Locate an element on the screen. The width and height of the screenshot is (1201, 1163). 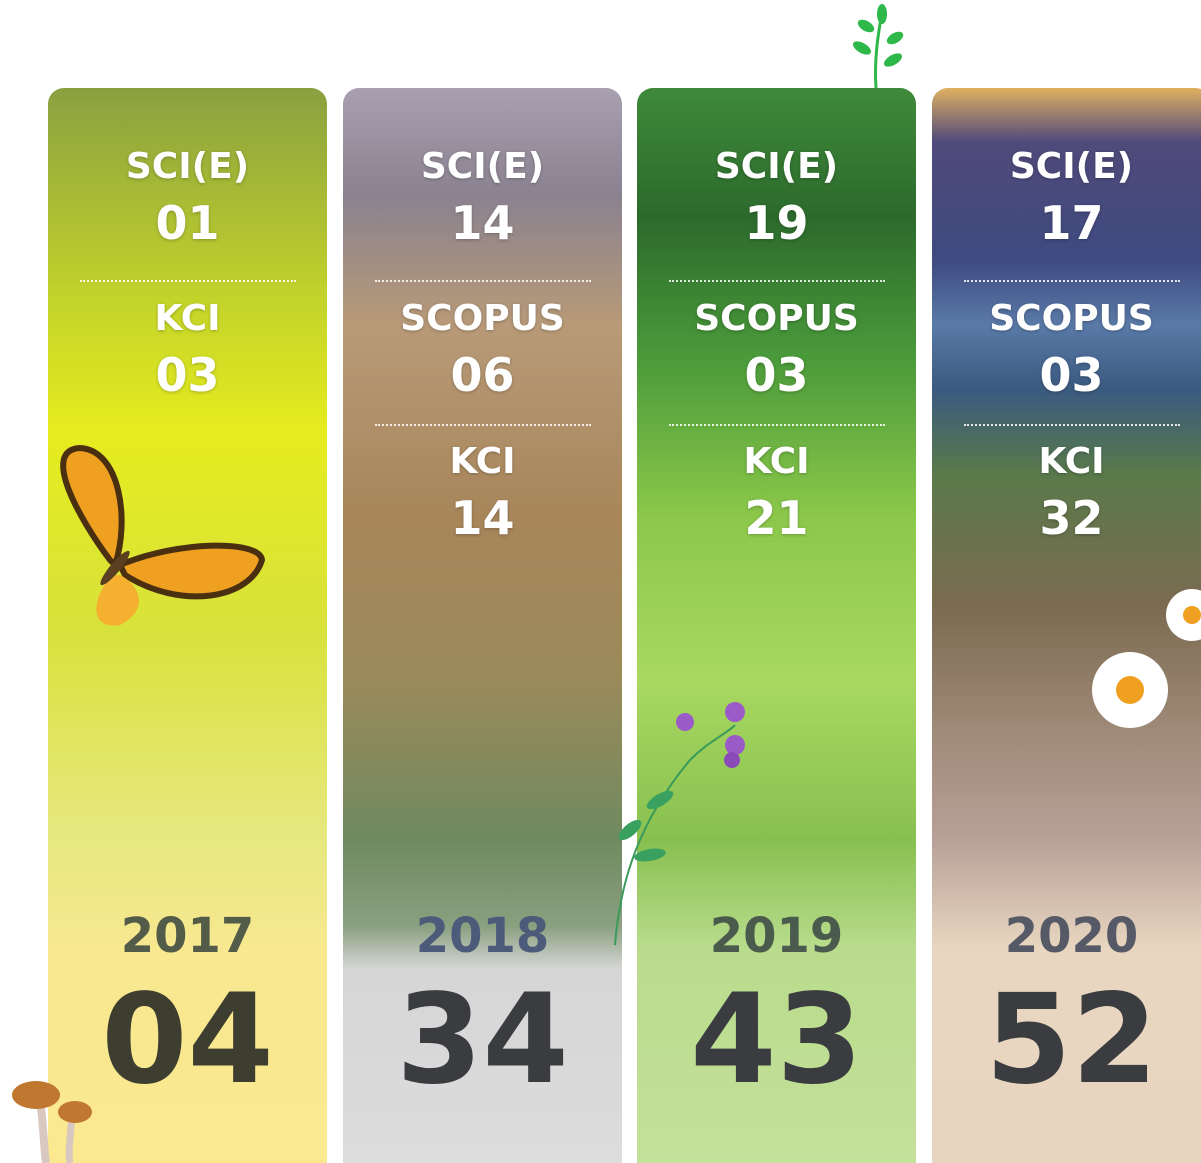
total: 04 is located at coordinates (187, 1040).